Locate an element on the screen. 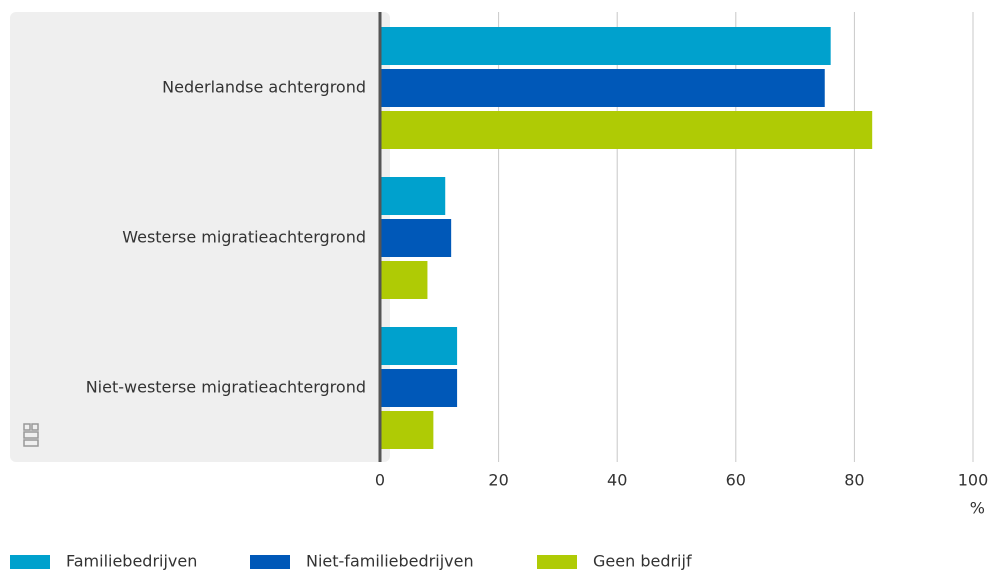 The image size is (992, 571). x-tick-label: 100 is located at coordinates (973, 480).